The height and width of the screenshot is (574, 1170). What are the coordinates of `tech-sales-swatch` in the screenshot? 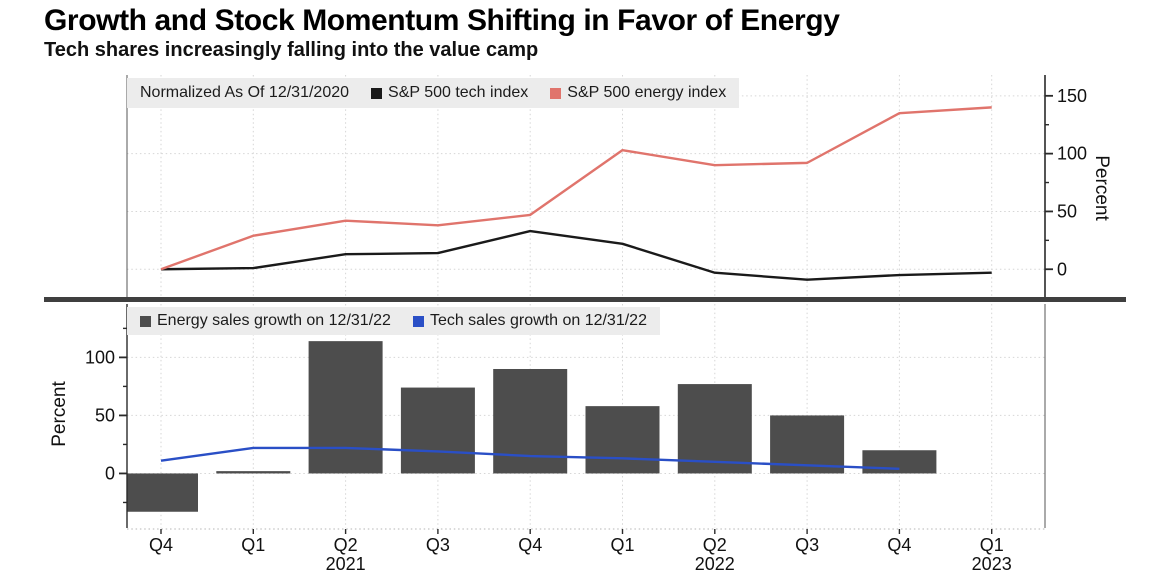 It's located at (418, 321).